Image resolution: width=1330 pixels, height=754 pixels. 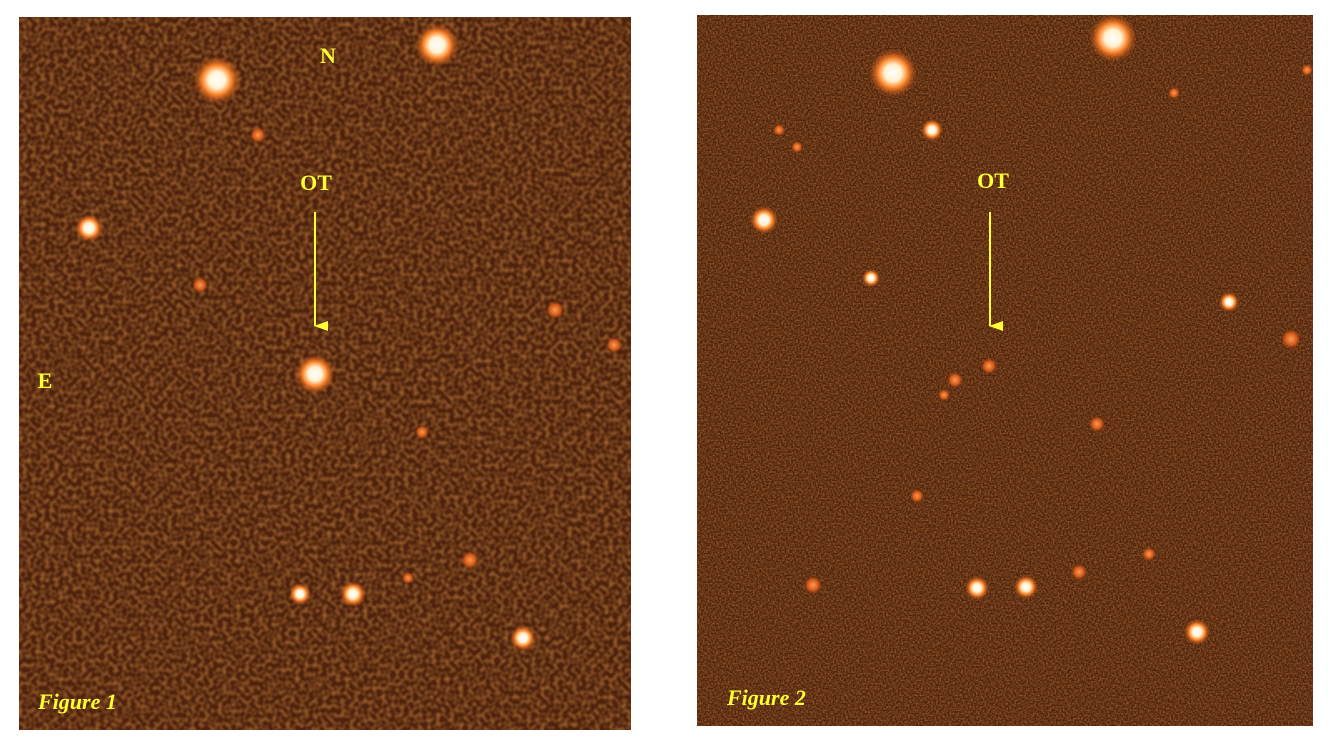 I want to click on north-label: N, so click(x=328, y=55).